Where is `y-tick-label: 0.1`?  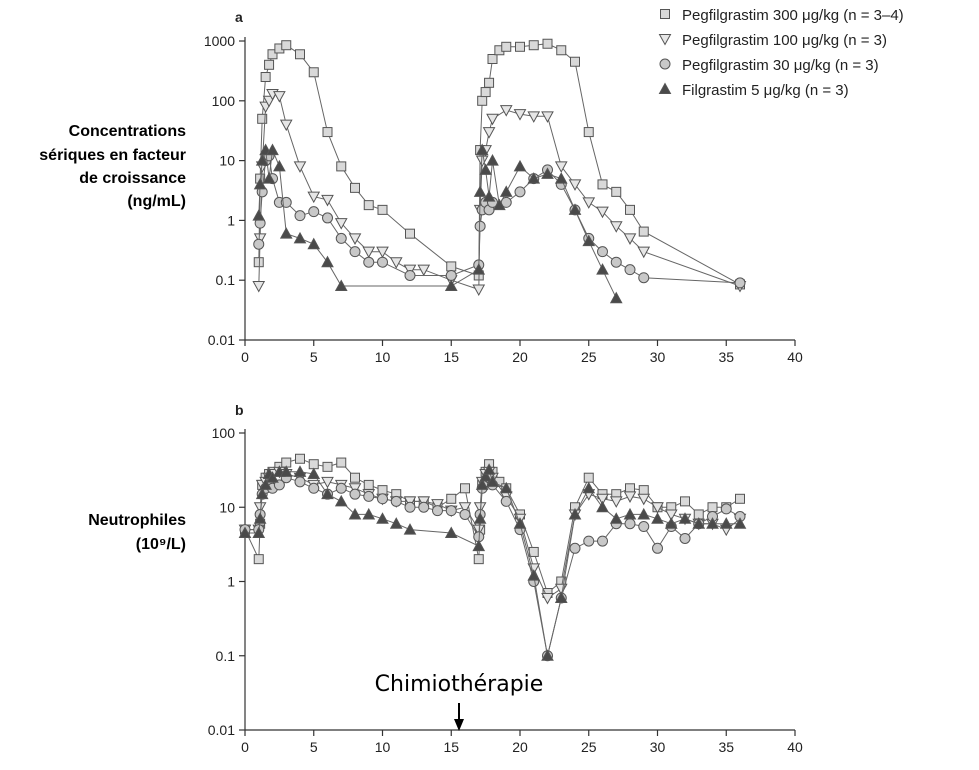 y-tick-label: 0.1 is located at coordinates (226, 280).